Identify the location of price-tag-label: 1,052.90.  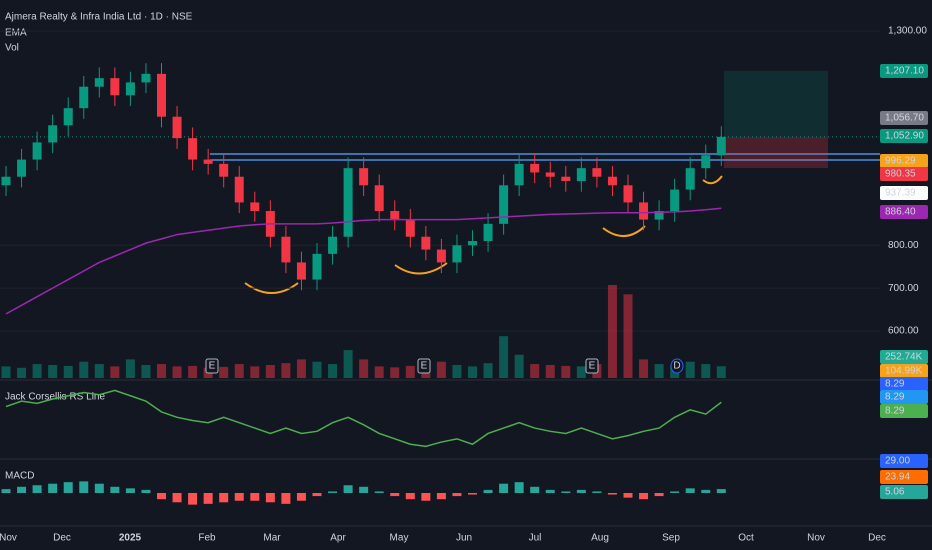
(904, 136).